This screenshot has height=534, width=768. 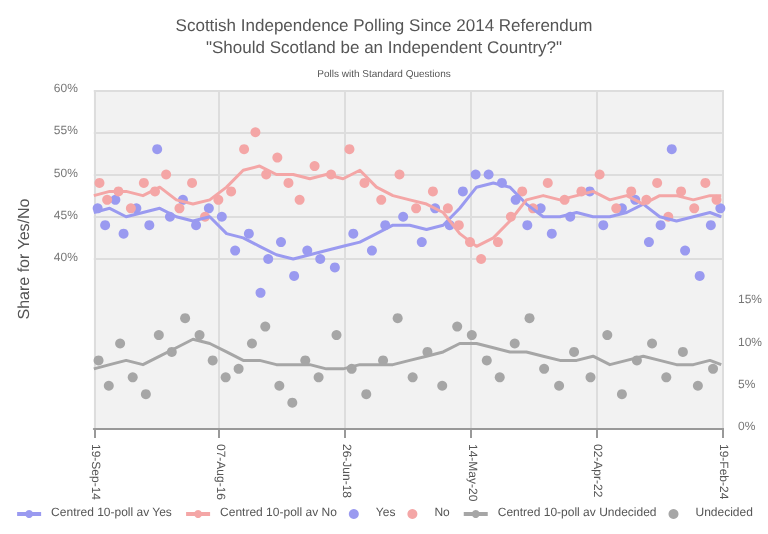 I want to click on line-series, so click(x=407, y=206).